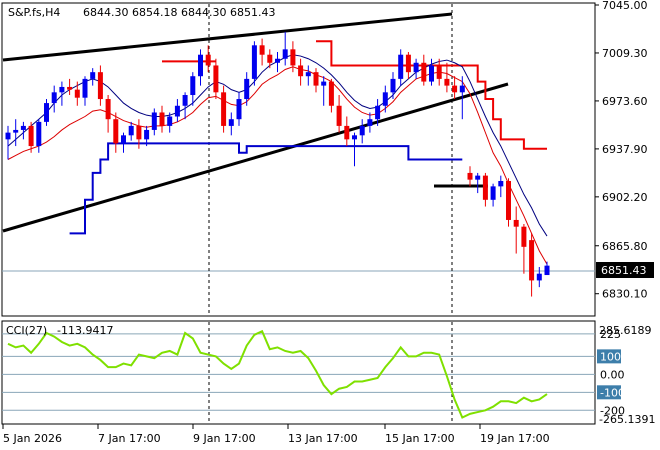 The height and width of the screenshot is (450, 660). Describe the element at coordinates (266, 188) in the screenshot. I see `blue-channel-line` at that location.